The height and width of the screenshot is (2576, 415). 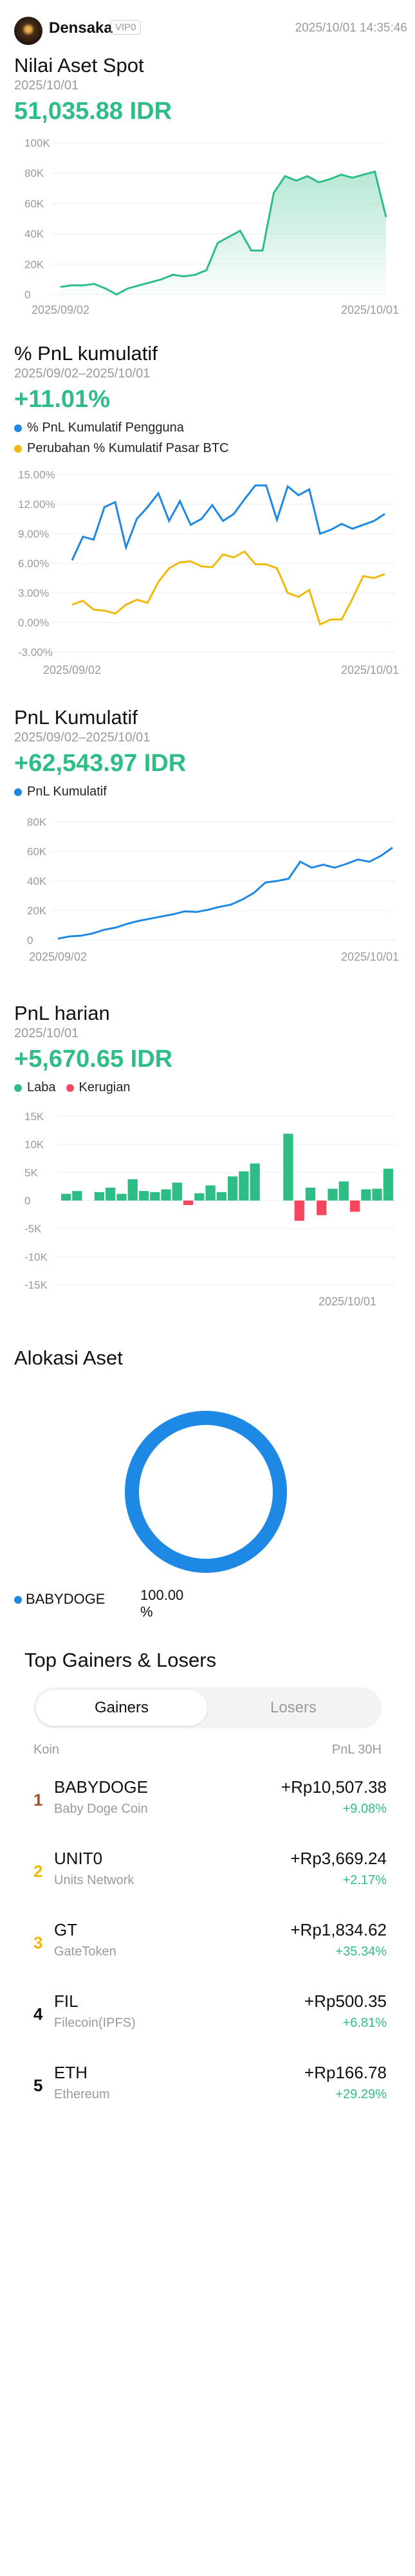 I want to click on pnl-daily-date: 2025/10/01, so click(x=46, y=1033).